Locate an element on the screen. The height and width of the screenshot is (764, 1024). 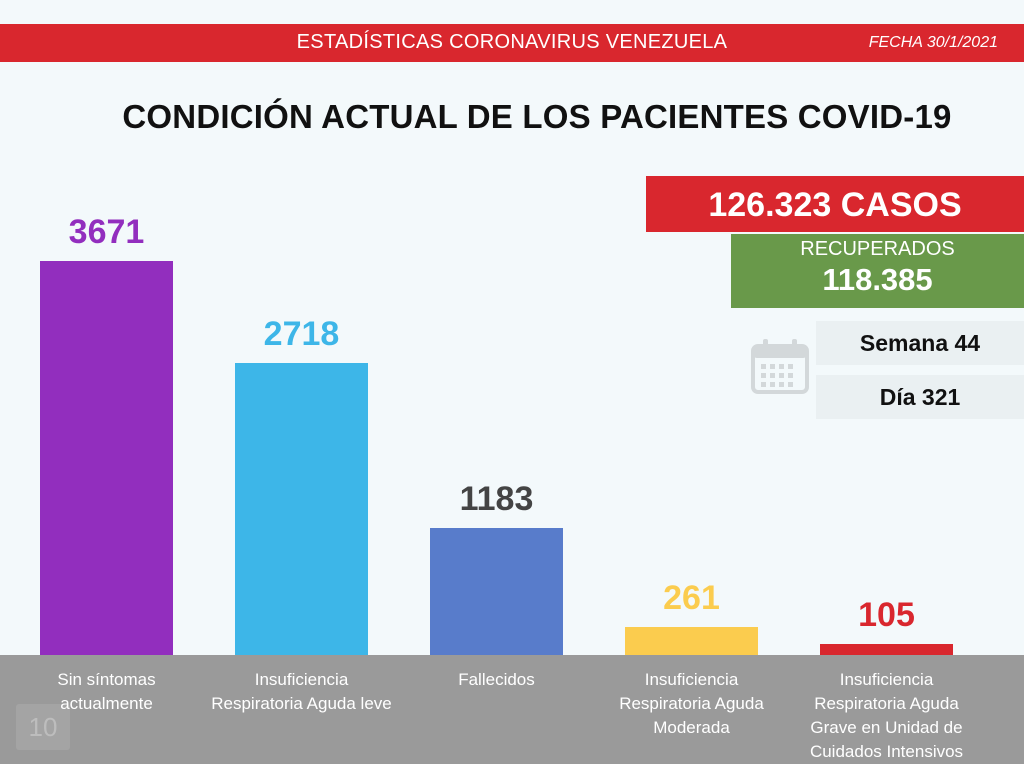
category-label-line: Respiratoria Aguda leve is located at coordinates (301, 703).